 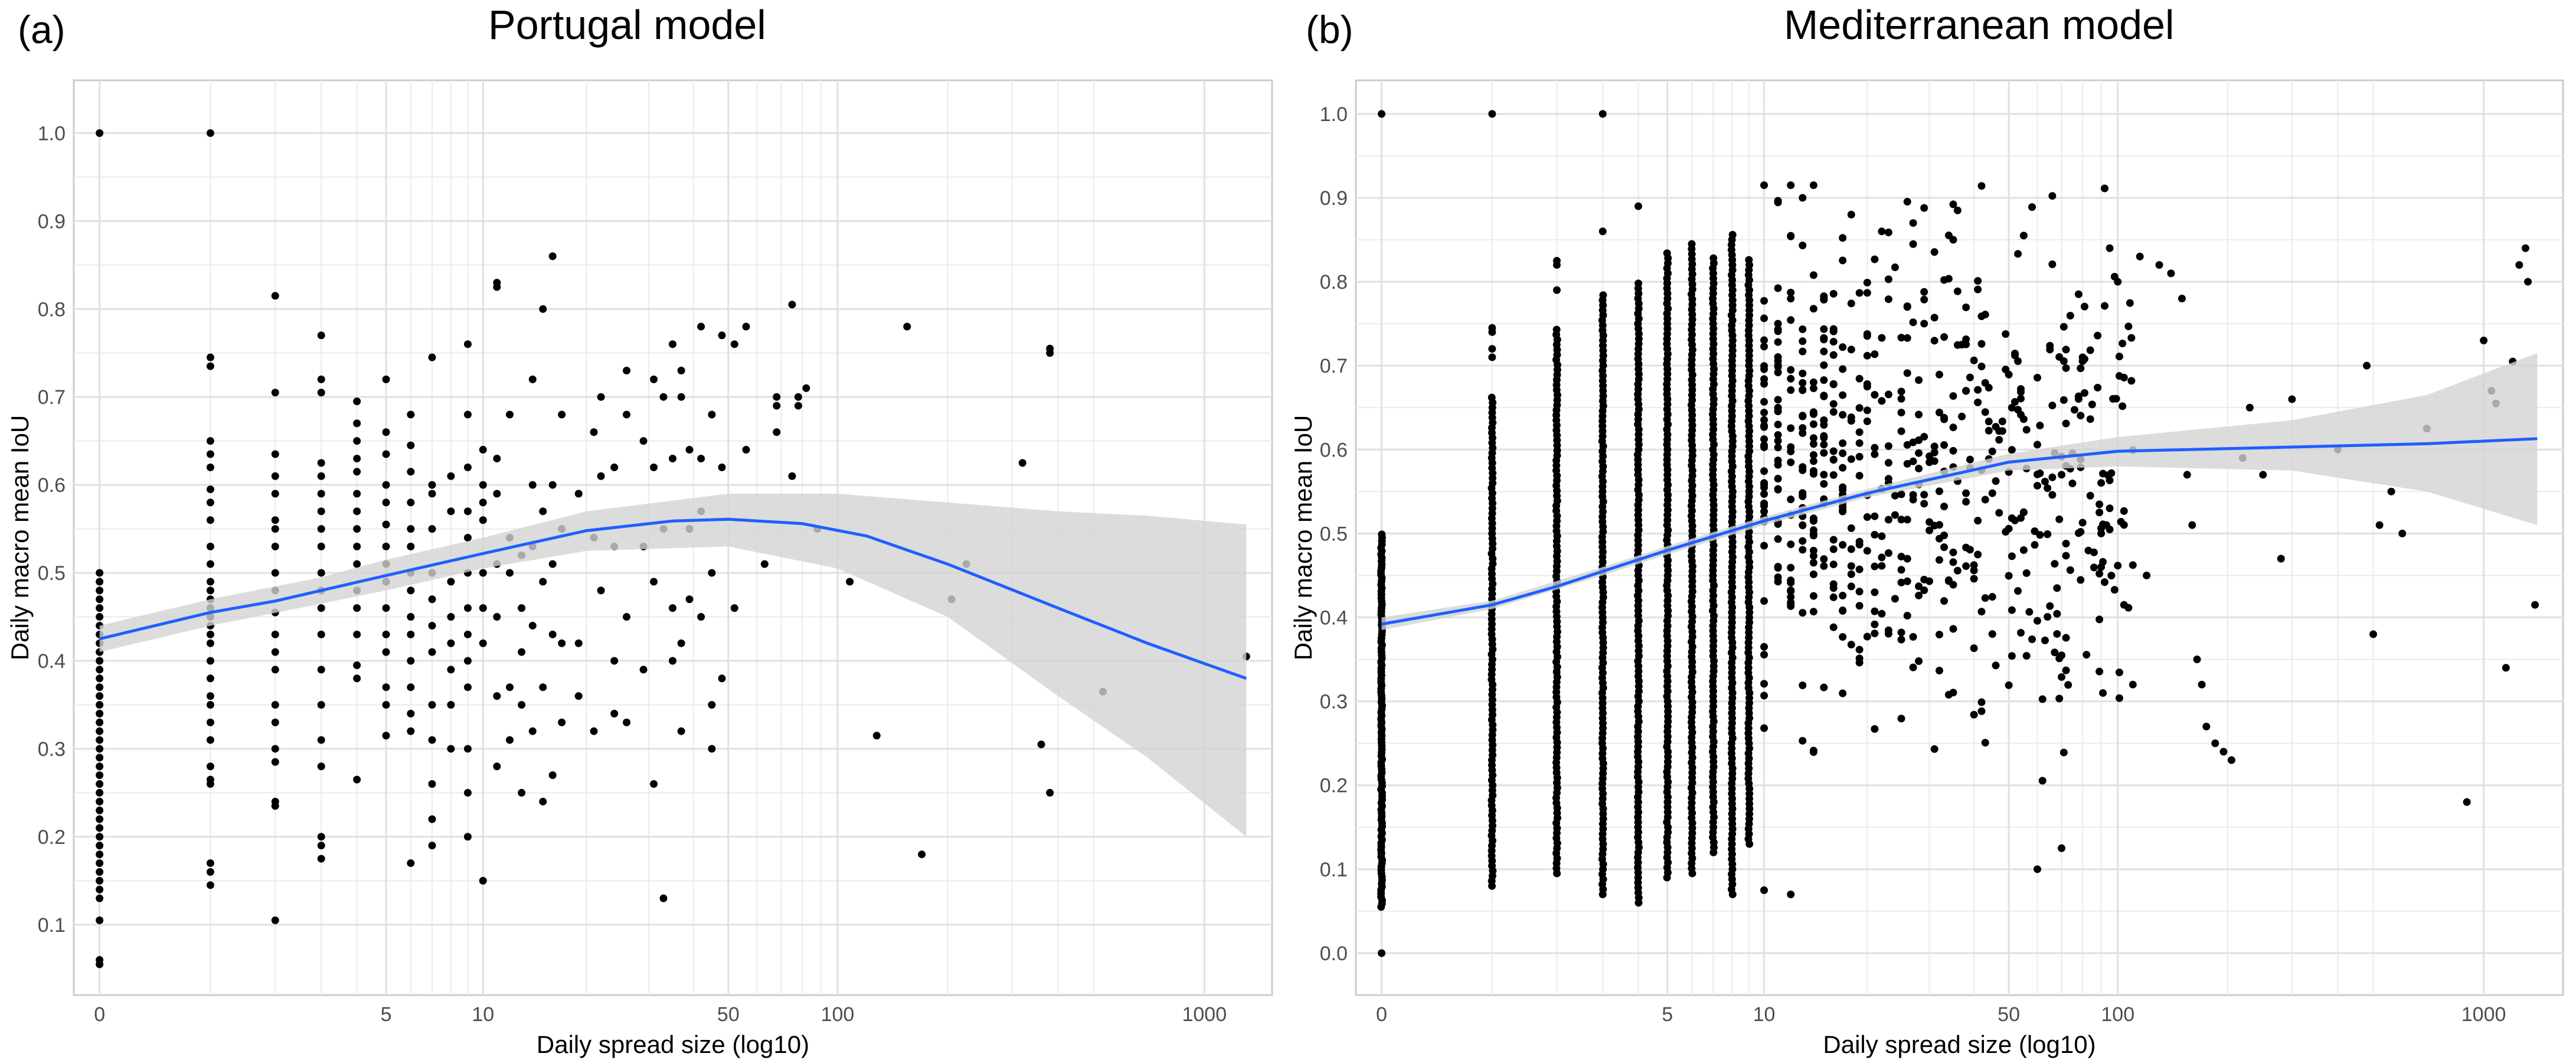 What do you see at coordinates (52, 573) in the screenshot?
I see `y-tick-label: 0.5` at bounding box center [52, 573].